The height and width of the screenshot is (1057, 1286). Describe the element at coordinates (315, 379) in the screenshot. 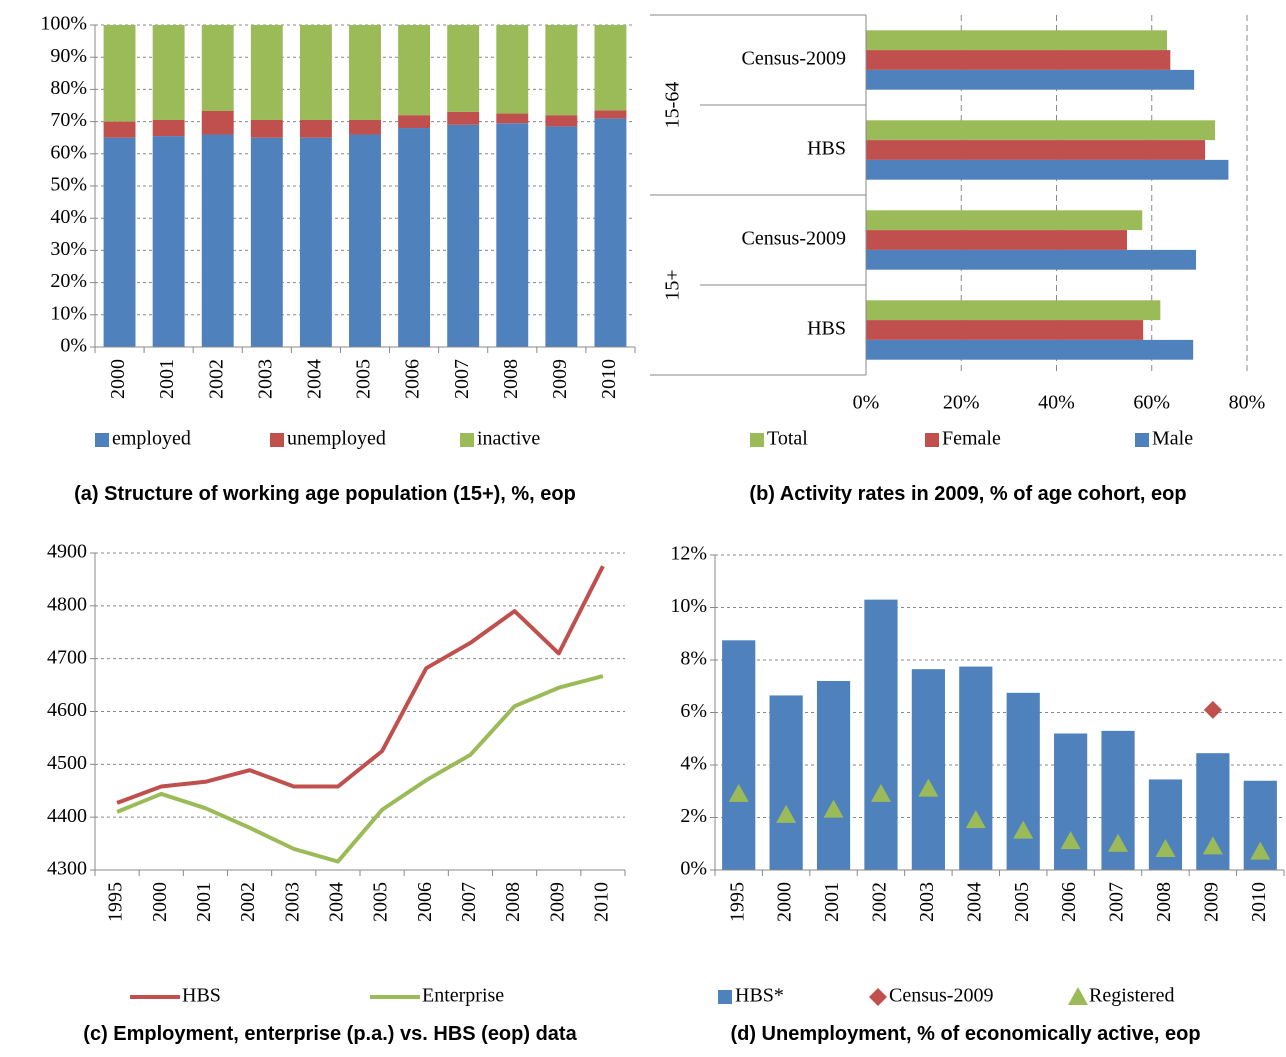

I see `x-tick-label: 2004` at that location.